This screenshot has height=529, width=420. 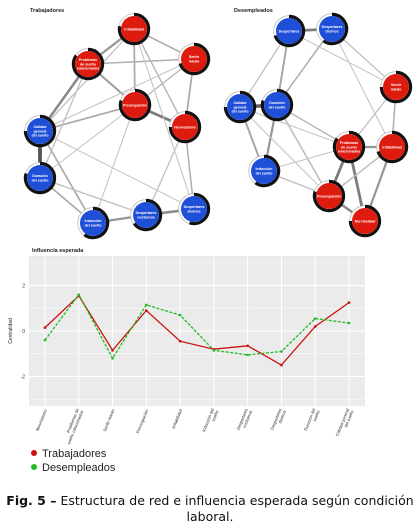 What do you see at coordinates (73, 426) in the screenshot?
I see `x-tick-label: Problemas desueño relacionados` at bounding box center [73, 426].